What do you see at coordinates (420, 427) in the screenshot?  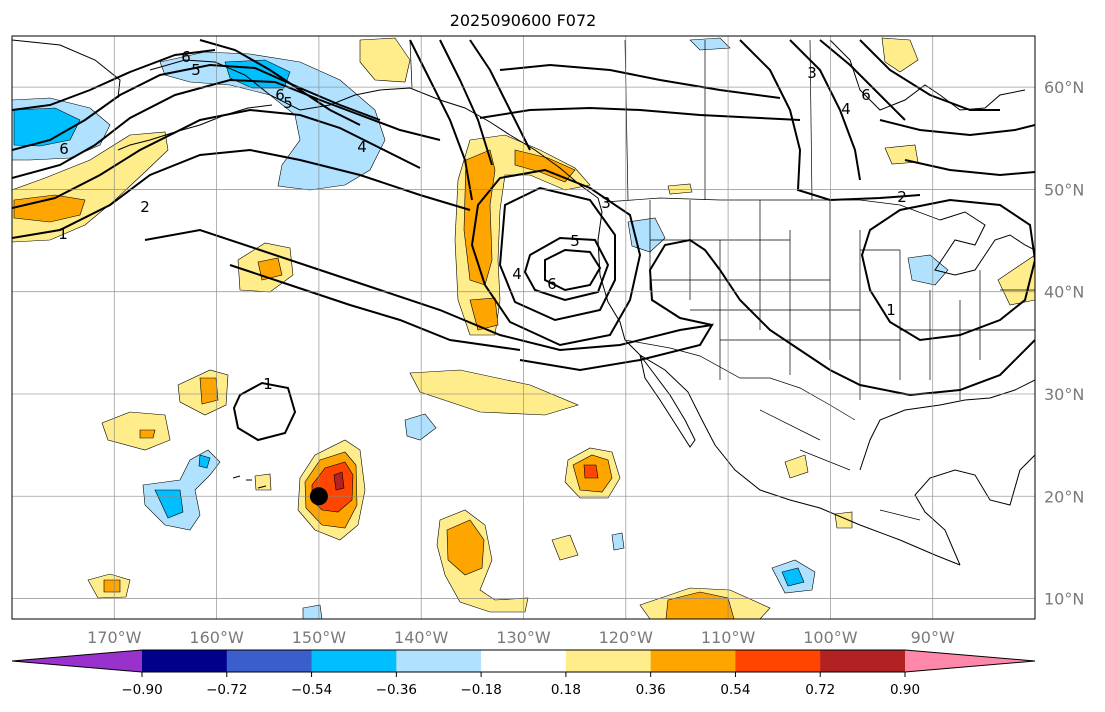 I see `shade-blue-30n-140w` at bounding box center [420, 427].